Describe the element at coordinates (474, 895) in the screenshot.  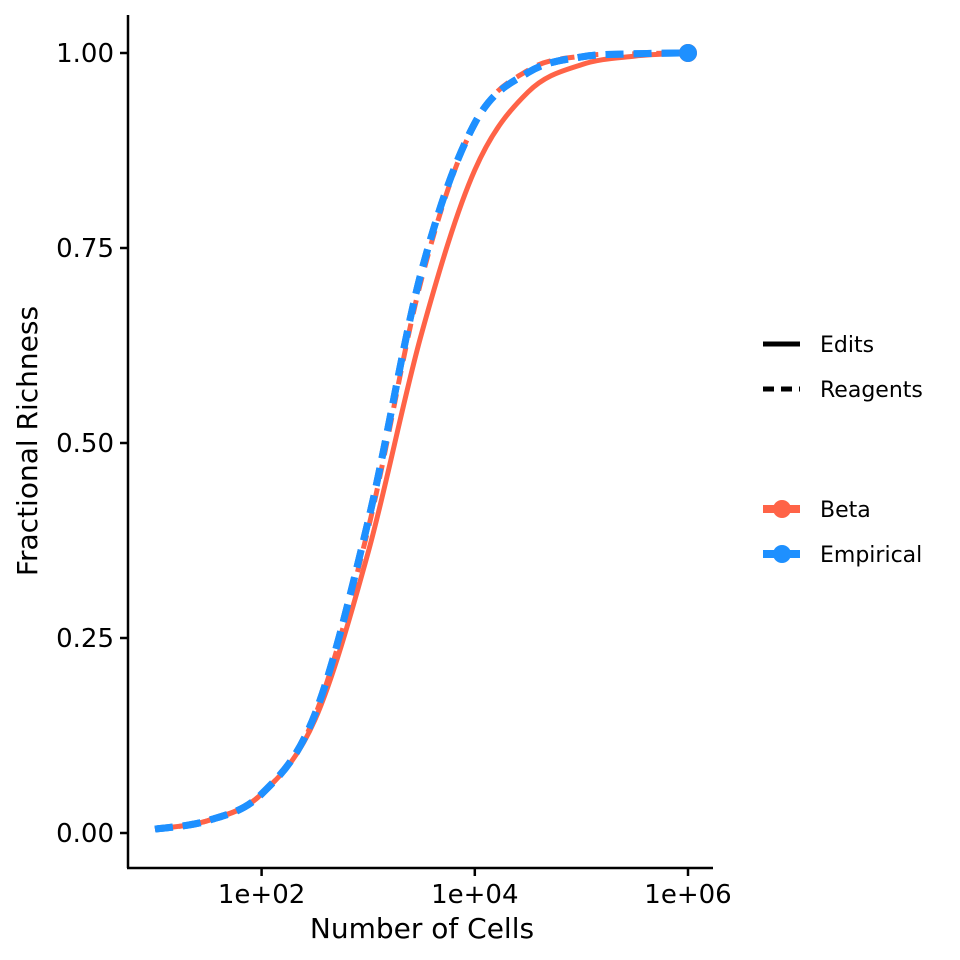
I see `x-tick-label: 1e+04` at that location.